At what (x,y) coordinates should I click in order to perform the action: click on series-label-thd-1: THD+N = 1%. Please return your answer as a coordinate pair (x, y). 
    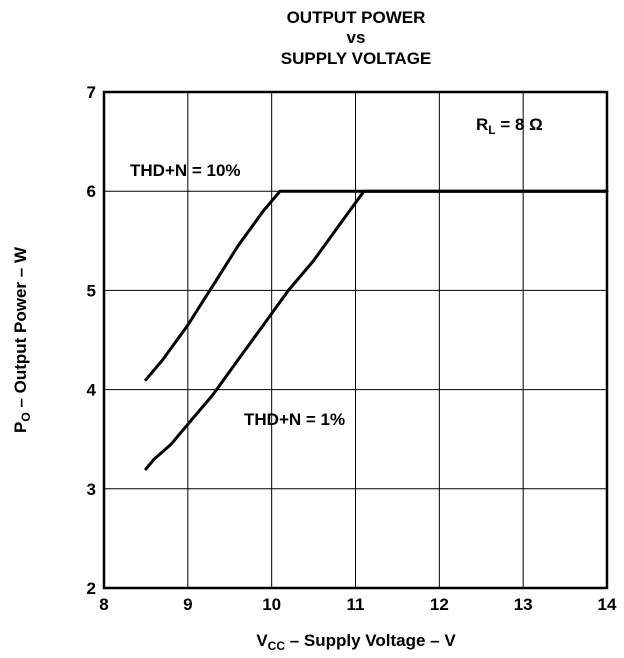
    Looking at the image, I should click on (294, 419).